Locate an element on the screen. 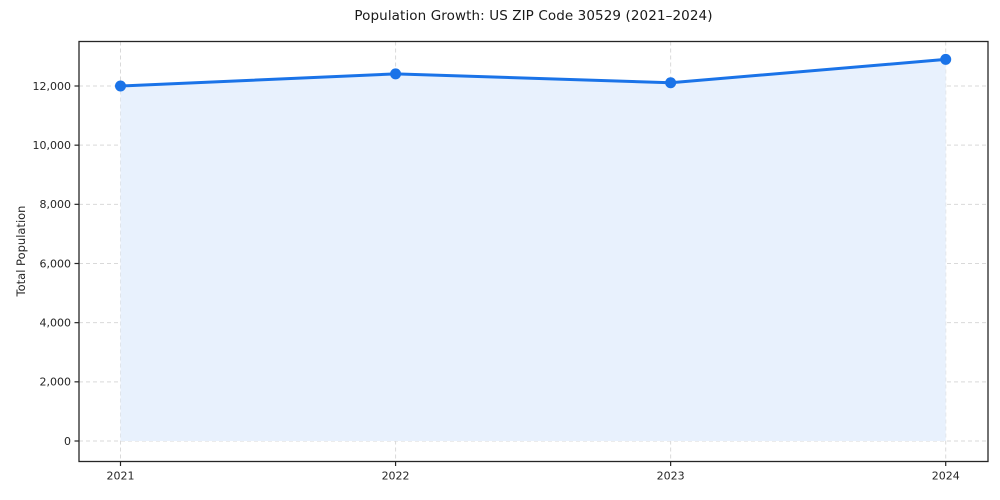  x-tick-label: 2023 is located at coordinates (671, 476).